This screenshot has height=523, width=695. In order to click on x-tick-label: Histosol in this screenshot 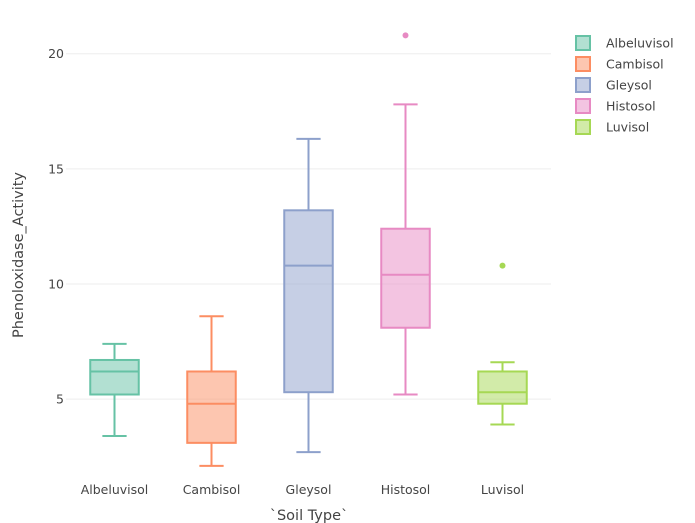, I will do `click(406, 489)`.